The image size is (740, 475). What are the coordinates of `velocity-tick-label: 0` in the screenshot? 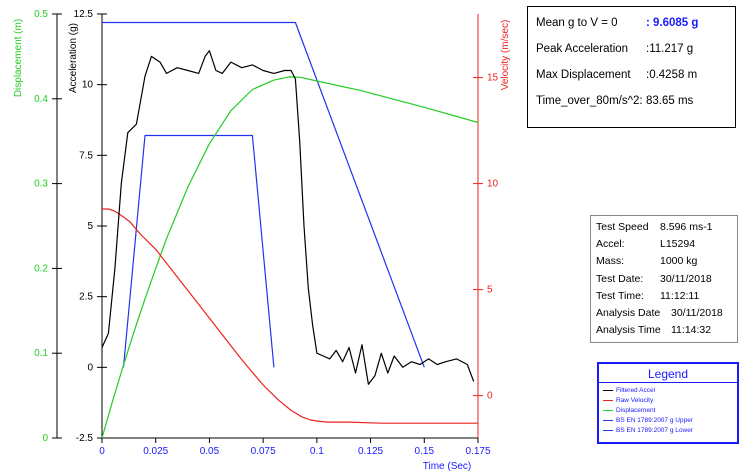 It's located at (490, 396).